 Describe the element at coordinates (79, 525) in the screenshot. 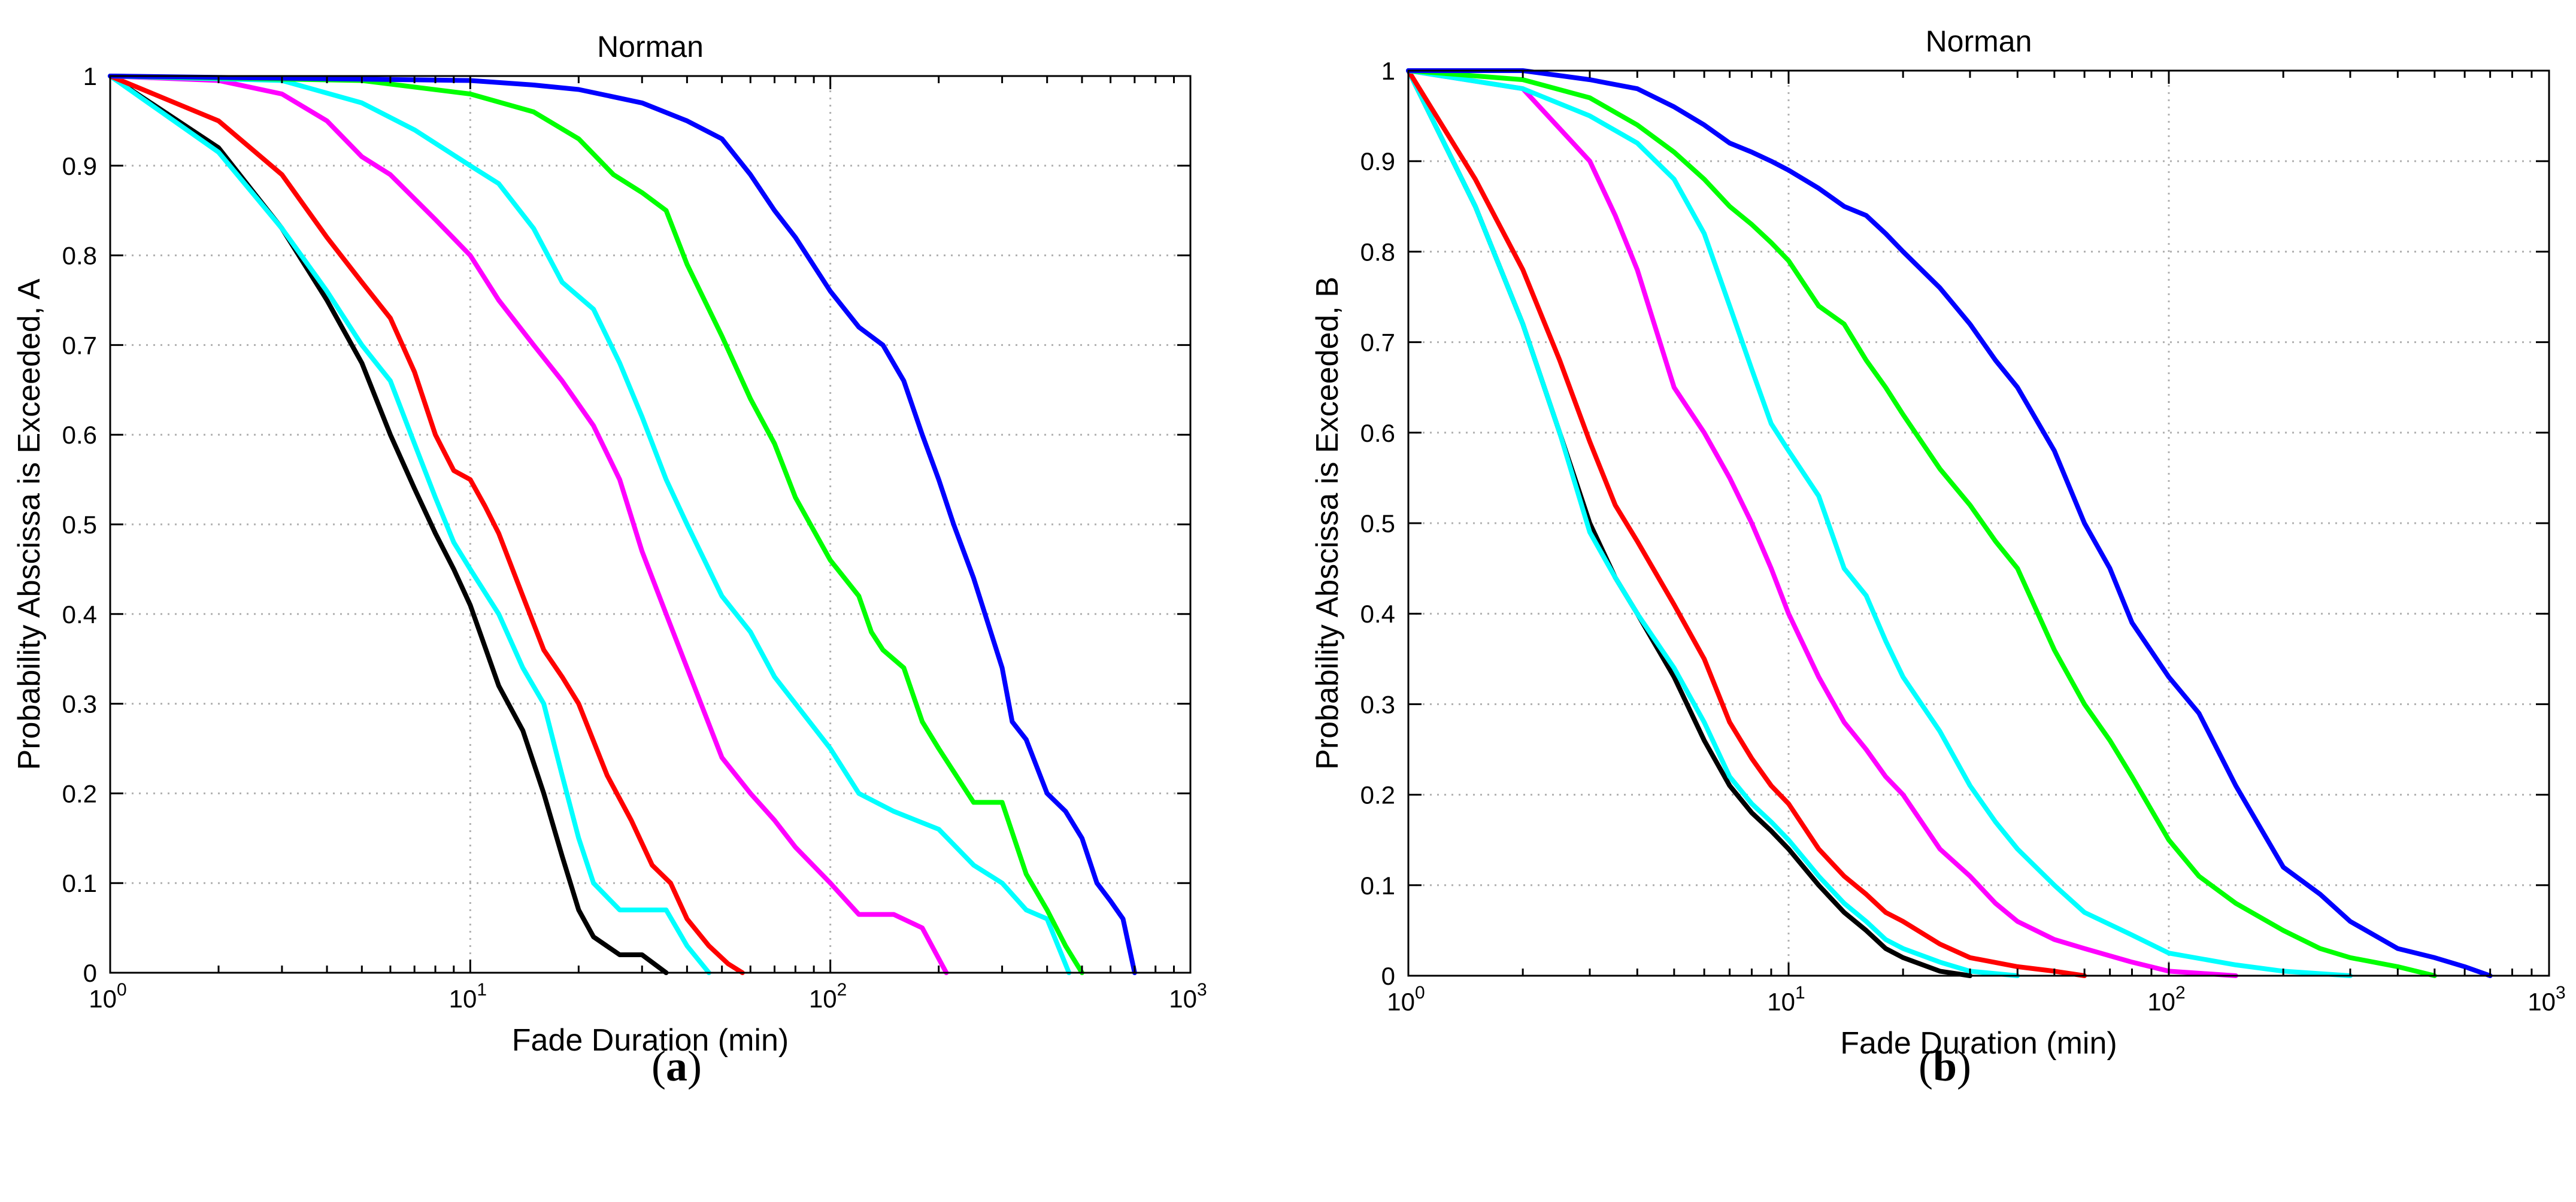

I see `chart-a-y-tick-label: 0.5` at that location.